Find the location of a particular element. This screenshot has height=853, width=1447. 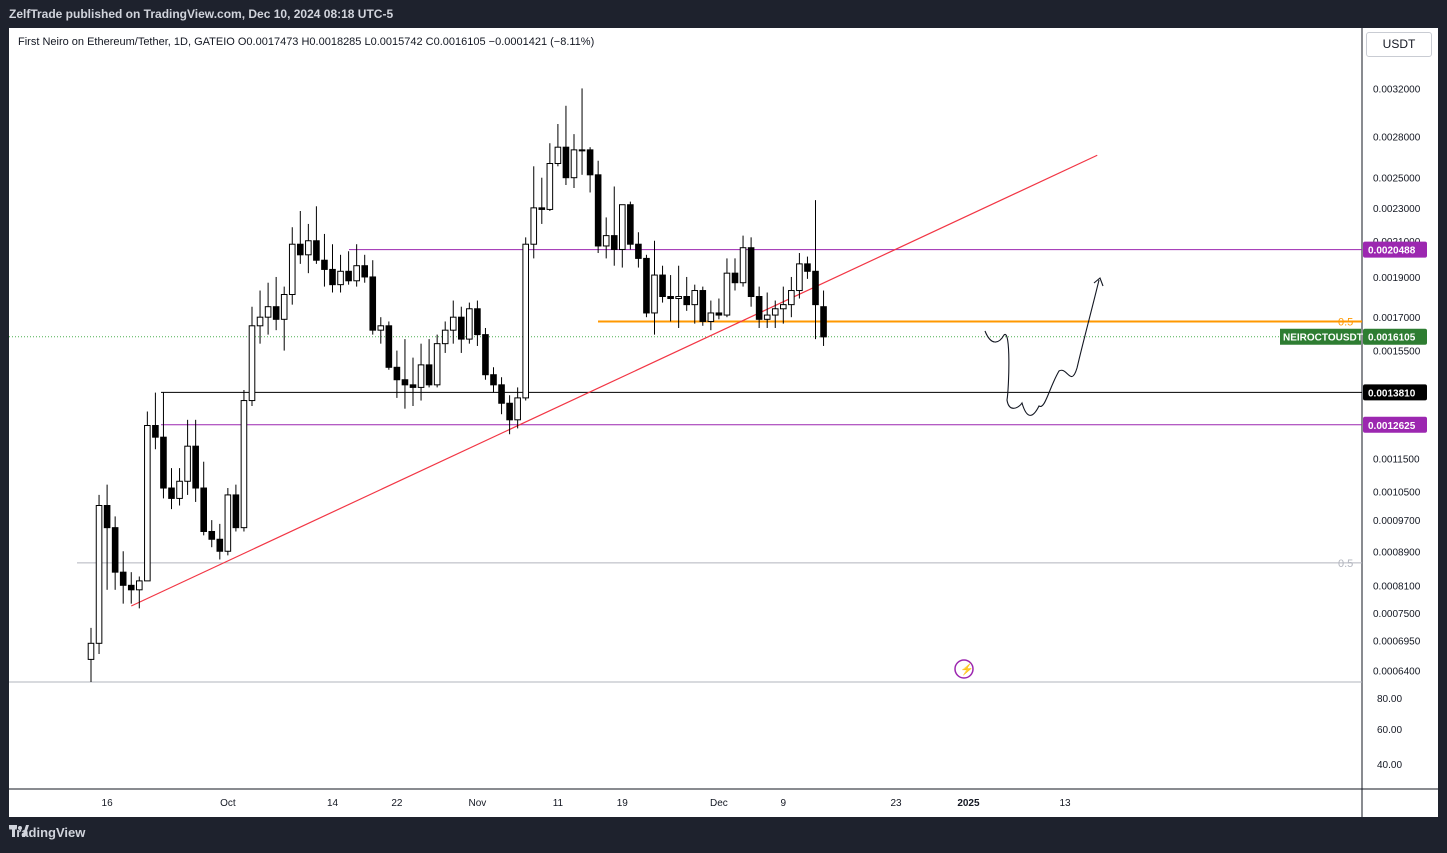

price-axis-tick: 0.0017000 is located at coordinates (1397, 318).